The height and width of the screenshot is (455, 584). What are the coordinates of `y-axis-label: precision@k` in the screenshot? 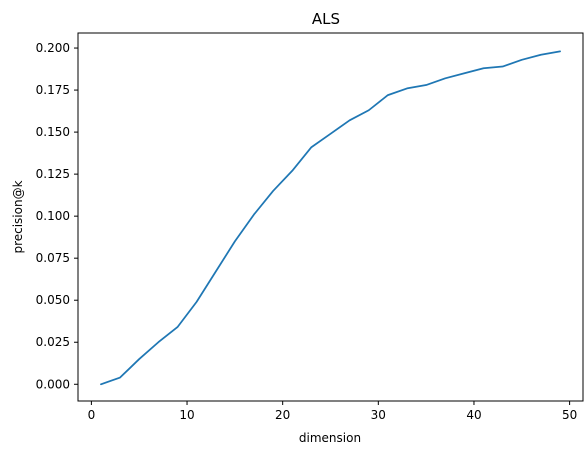 It's located at (18, 216).